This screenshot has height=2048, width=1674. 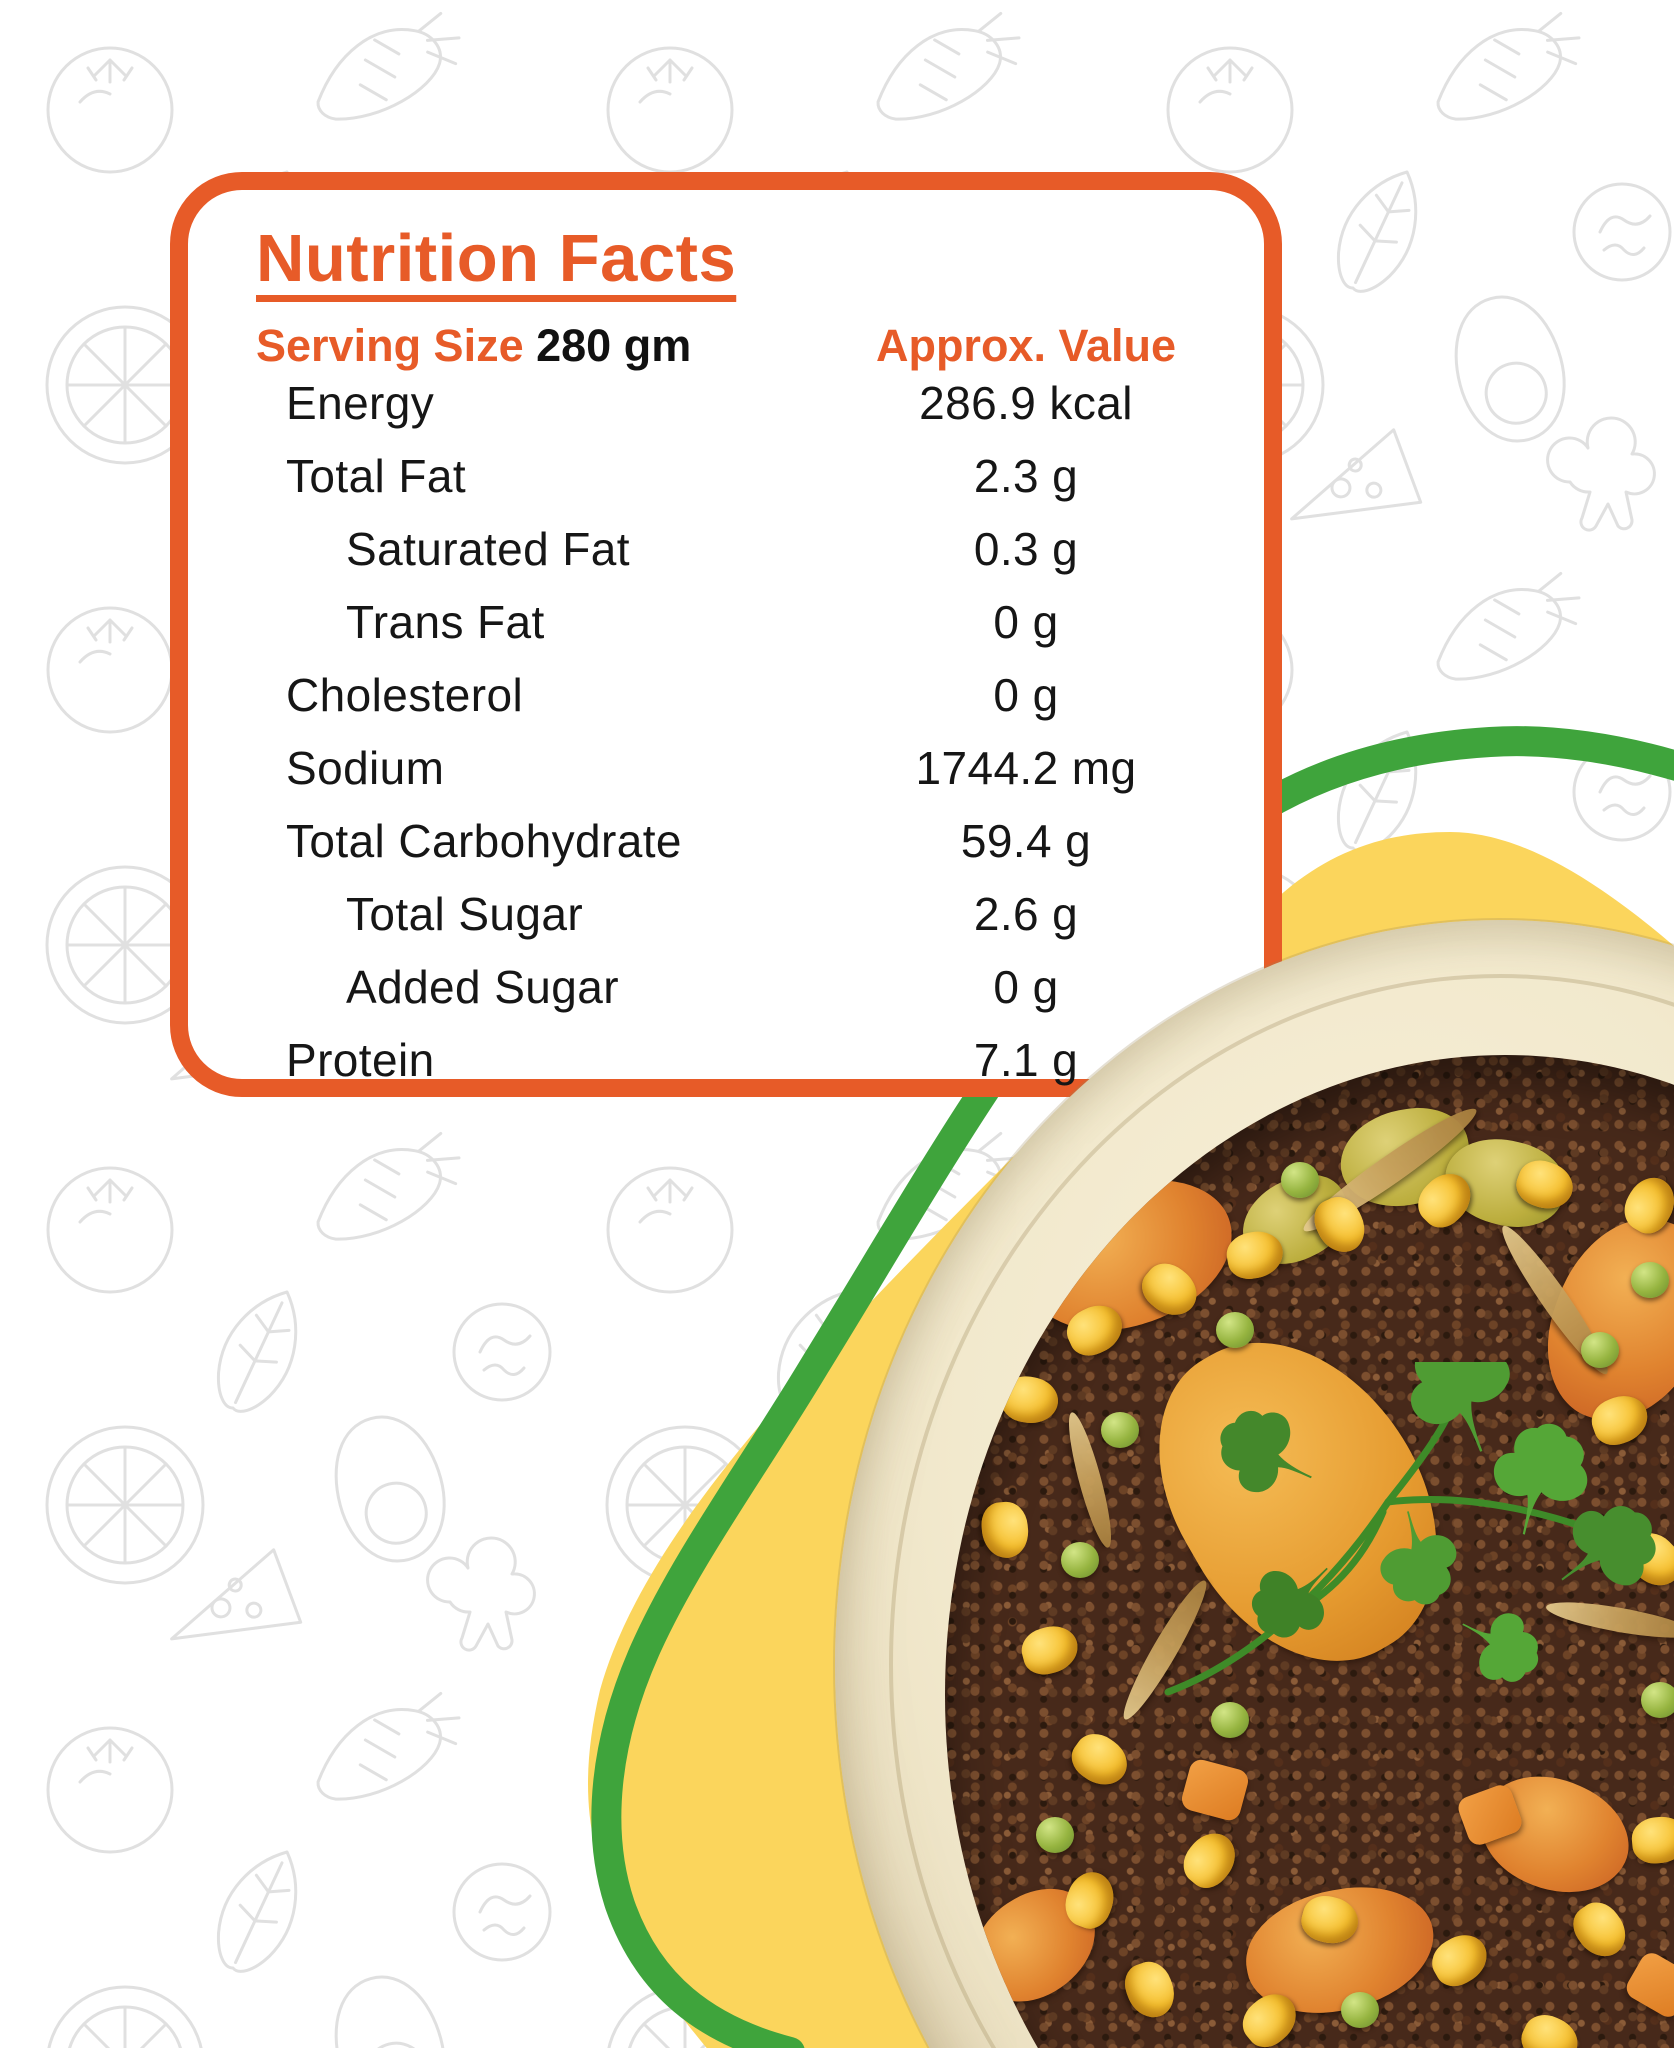 What do you see at coordinates (496, 258) in the screenshot?
I see `card-title: Nutrition Facts` at bounding box center [496, 258].